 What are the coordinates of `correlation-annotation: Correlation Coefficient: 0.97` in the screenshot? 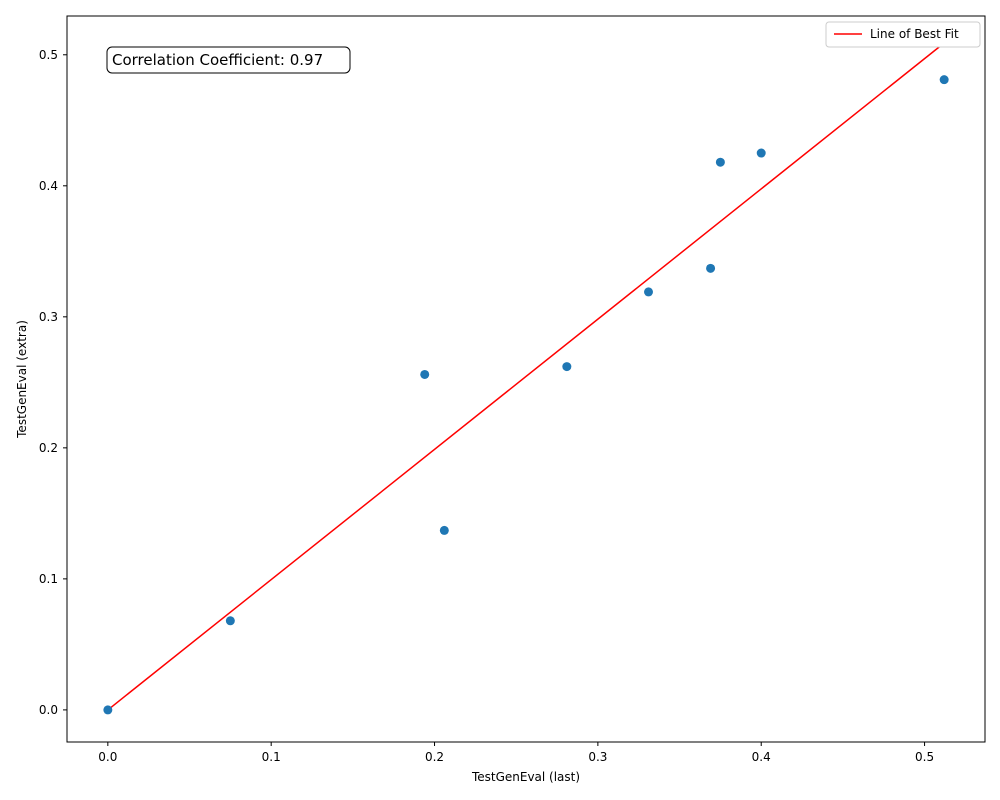 It's located at (228, 60).